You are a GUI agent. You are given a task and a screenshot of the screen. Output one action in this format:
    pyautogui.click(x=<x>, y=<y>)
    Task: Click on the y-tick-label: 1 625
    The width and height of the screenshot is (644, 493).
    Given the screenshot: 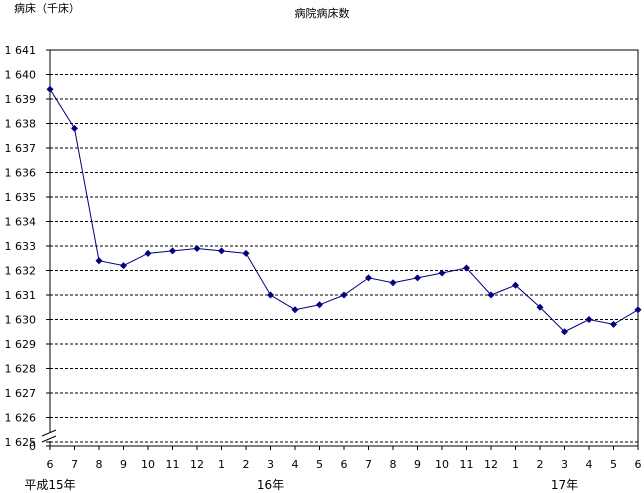 What is the action you would take?
    pyautogui.click(x=21, y=442)
    